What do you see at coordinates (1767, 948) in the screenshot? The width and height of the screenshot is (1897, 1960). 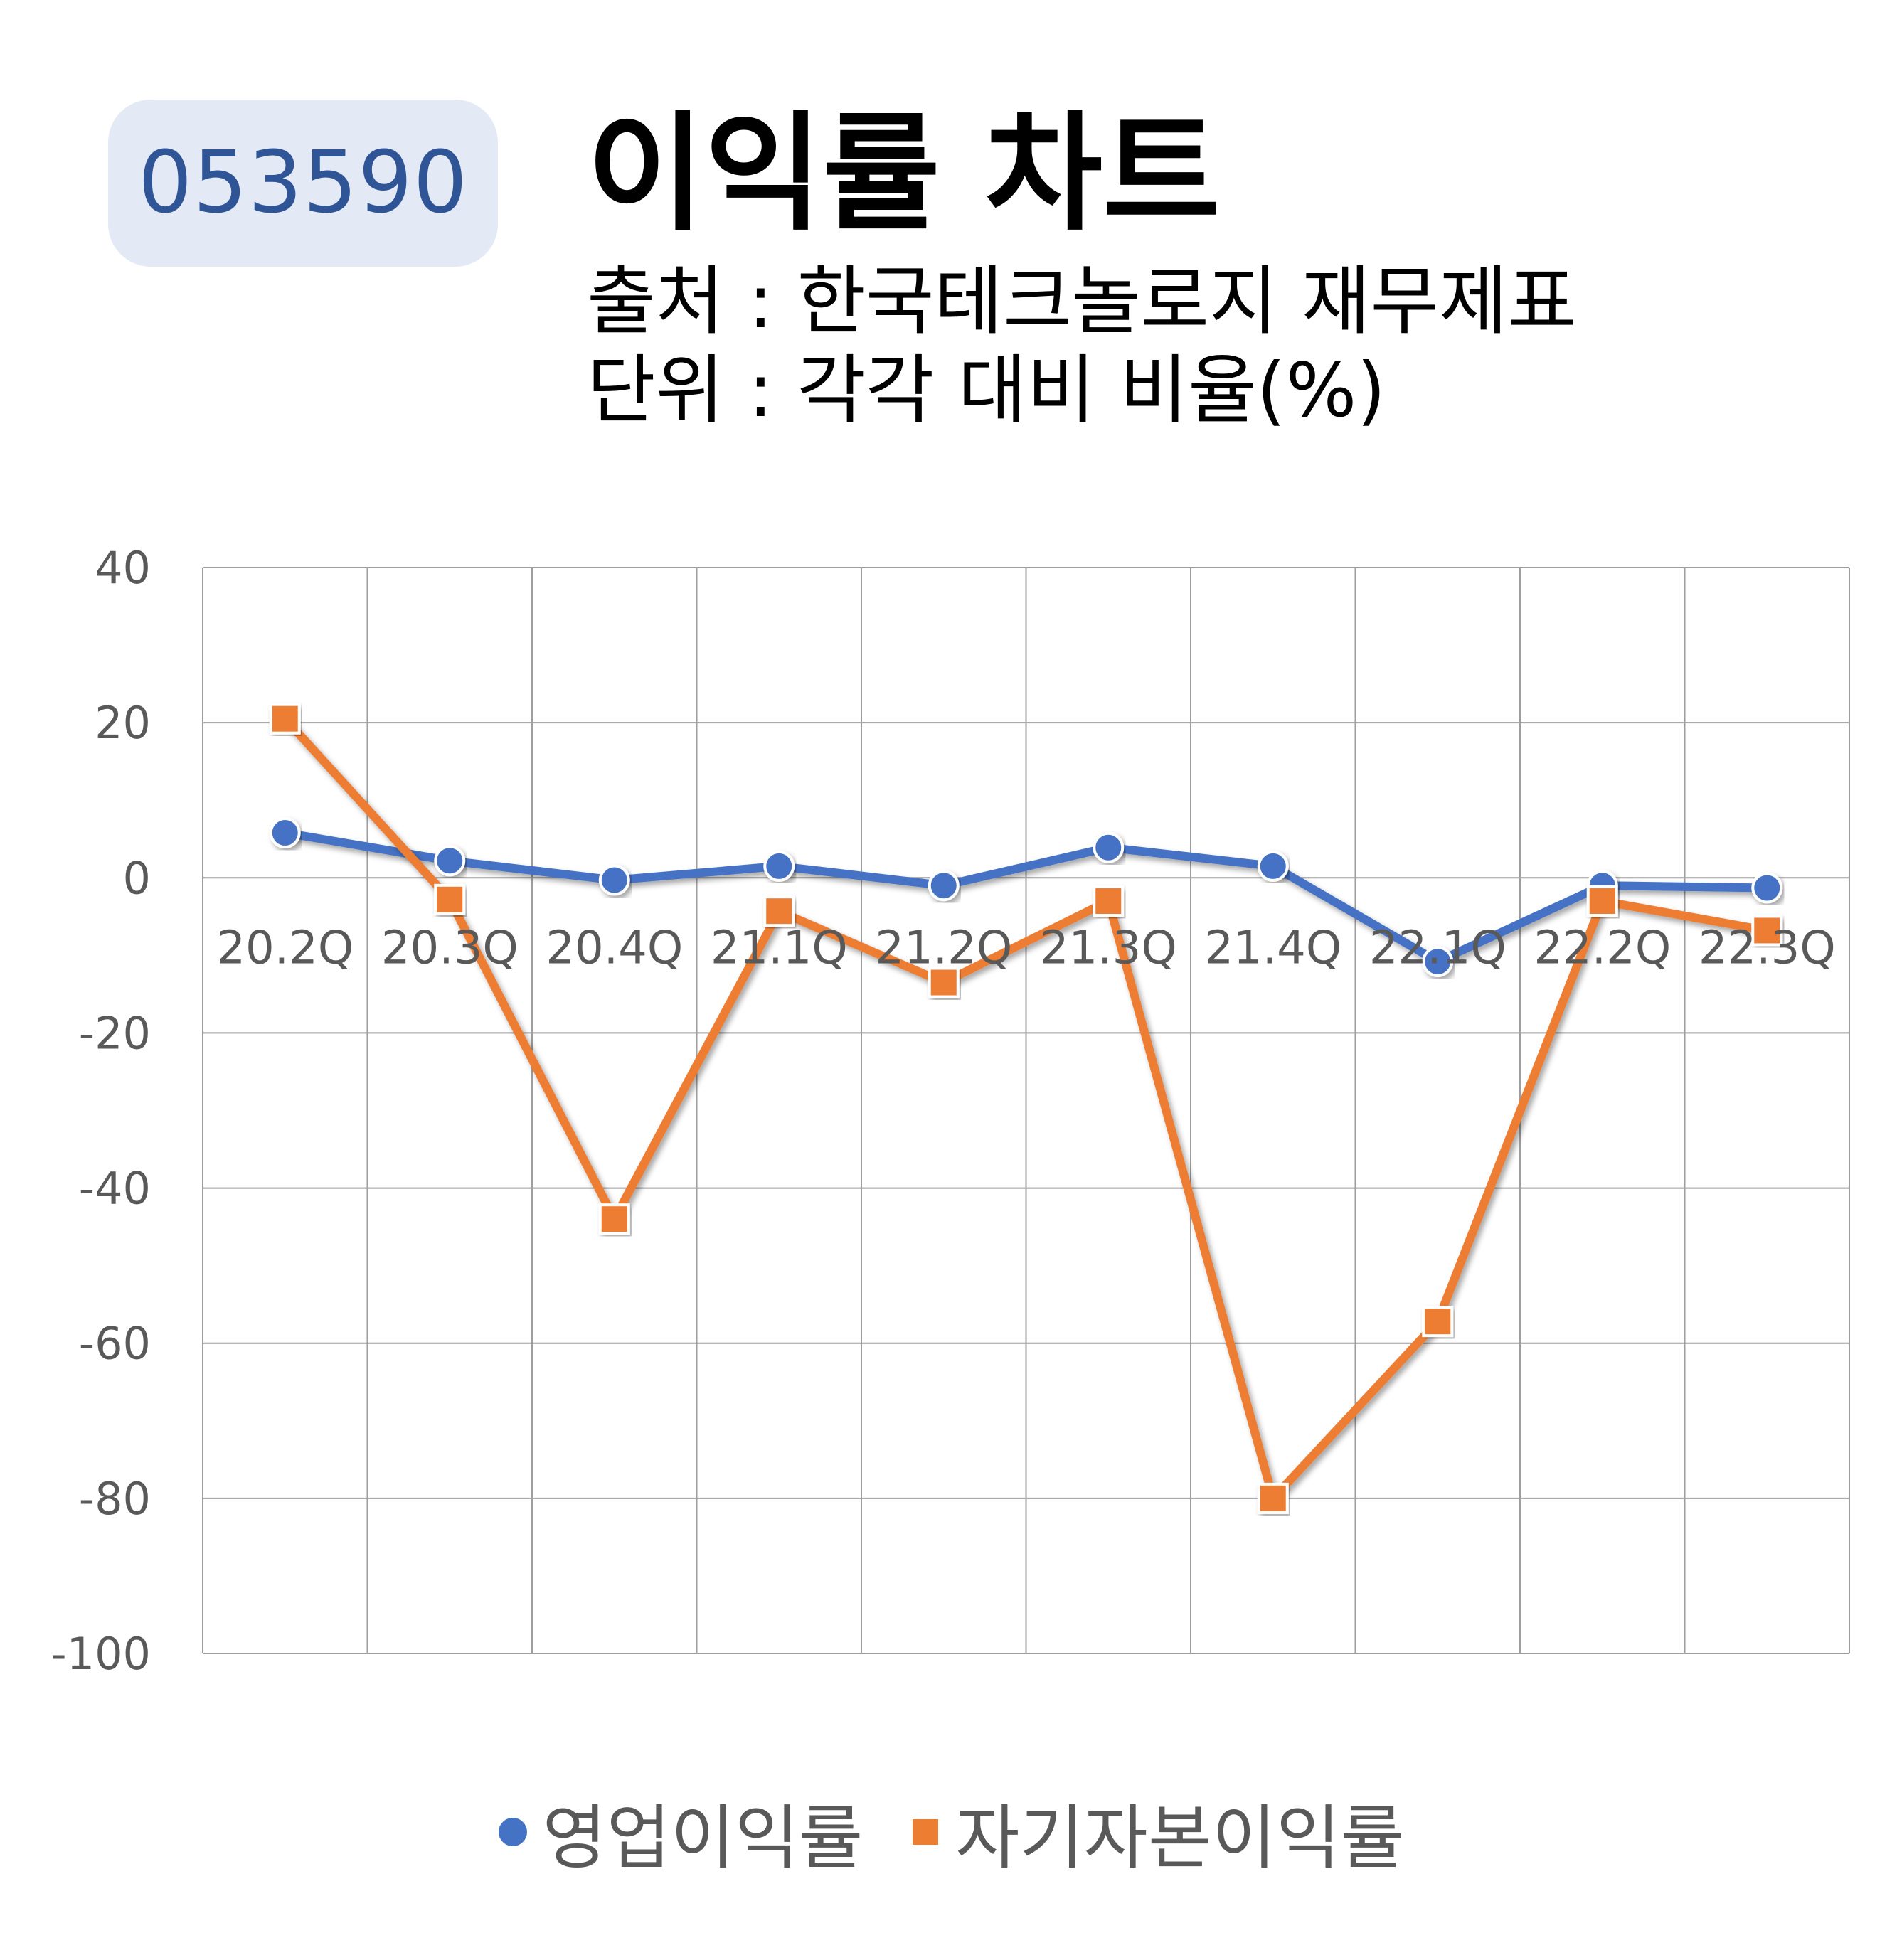 I see `x-tick-label: 22.3Q` at bounding box center [1767, 948].